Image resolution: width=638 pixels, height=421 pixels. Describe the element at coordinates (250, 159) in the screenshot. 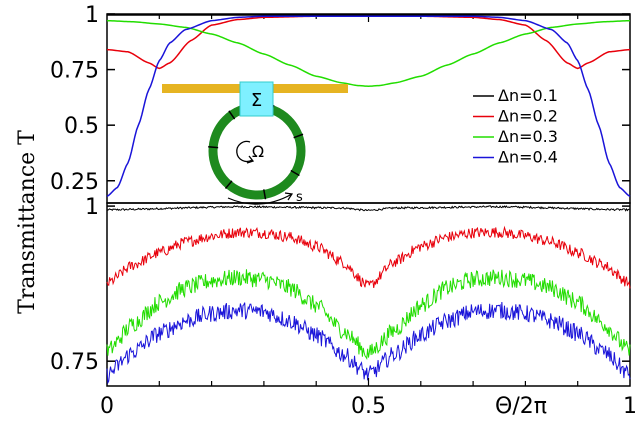

I see `rotation-arrowhead-icon` at that location.